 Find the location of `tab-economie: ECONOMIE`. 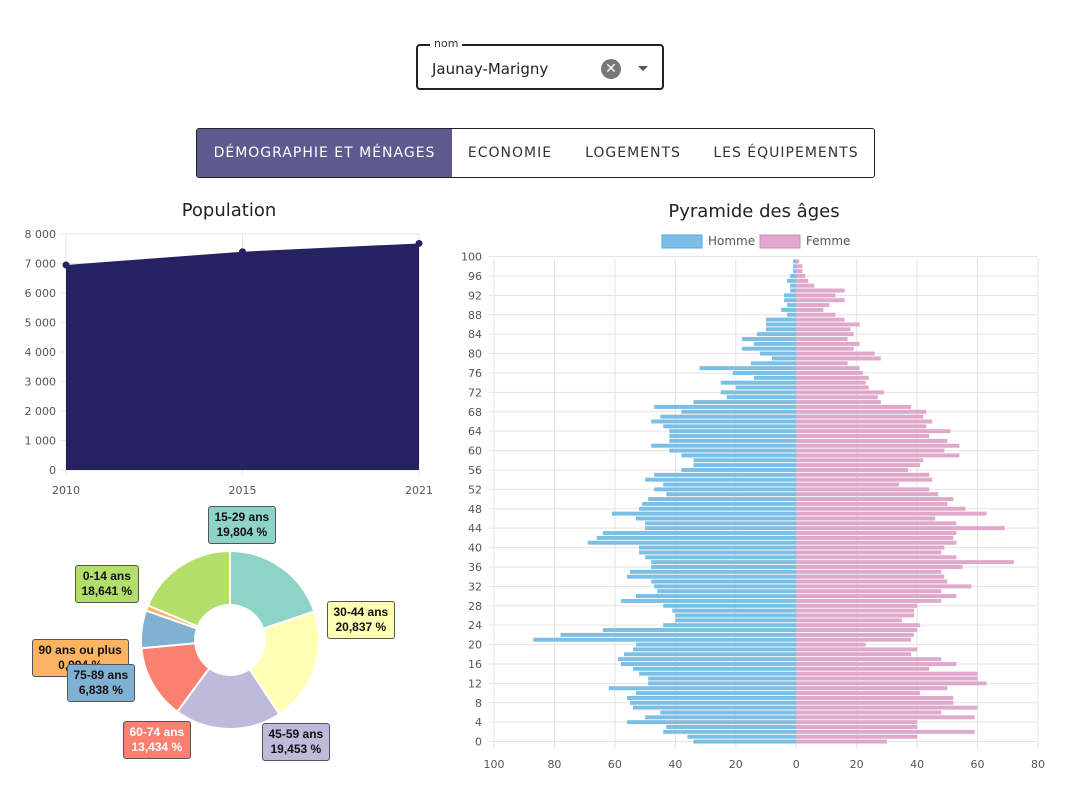

tab-economie: ECONOMIE is located at coordinates (510, 153).